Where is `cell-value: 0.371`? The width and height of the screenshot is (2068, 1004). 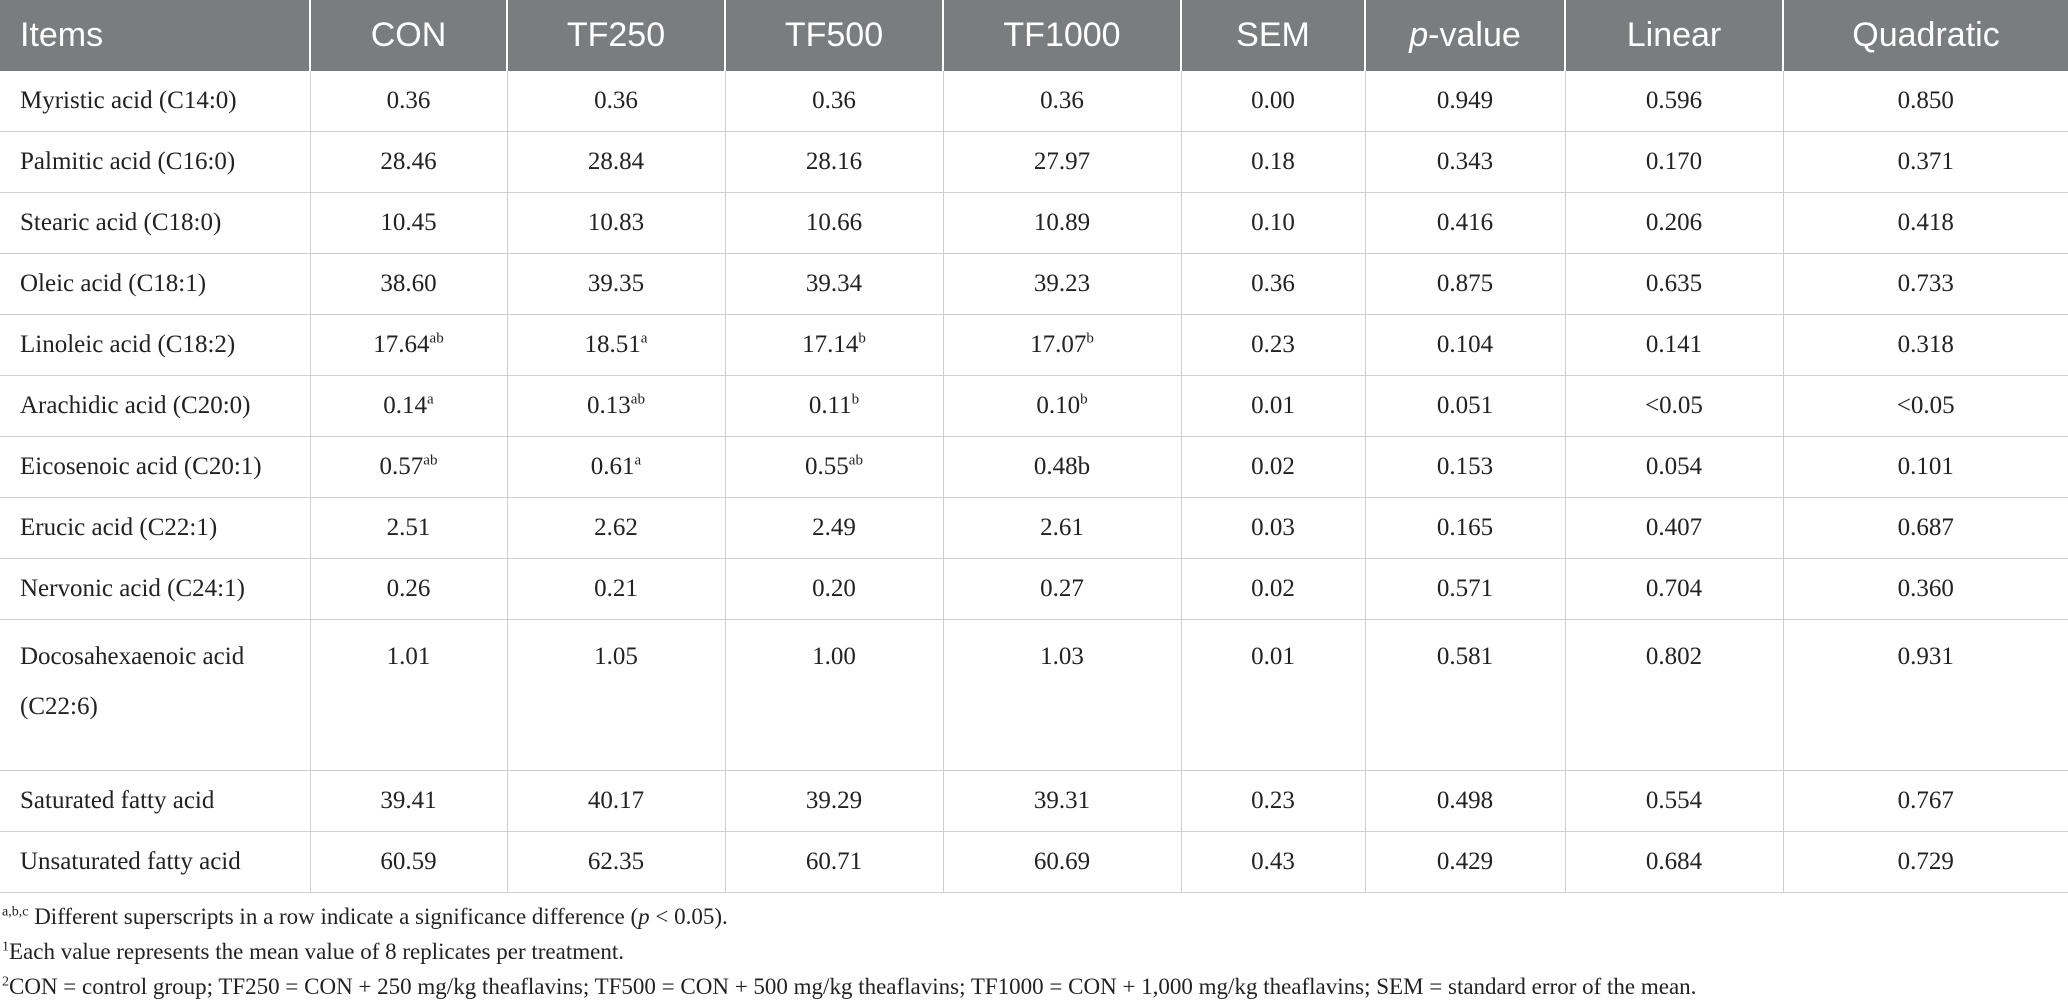 cell-value: 0.371 is located at coordinates (1925, 161).